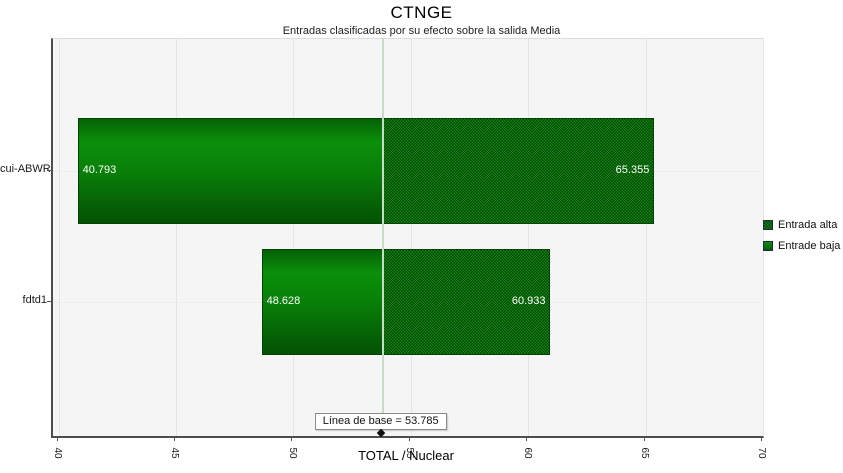  I want to click on bar-segment-high-cui-ABWR, so click(518, 171).